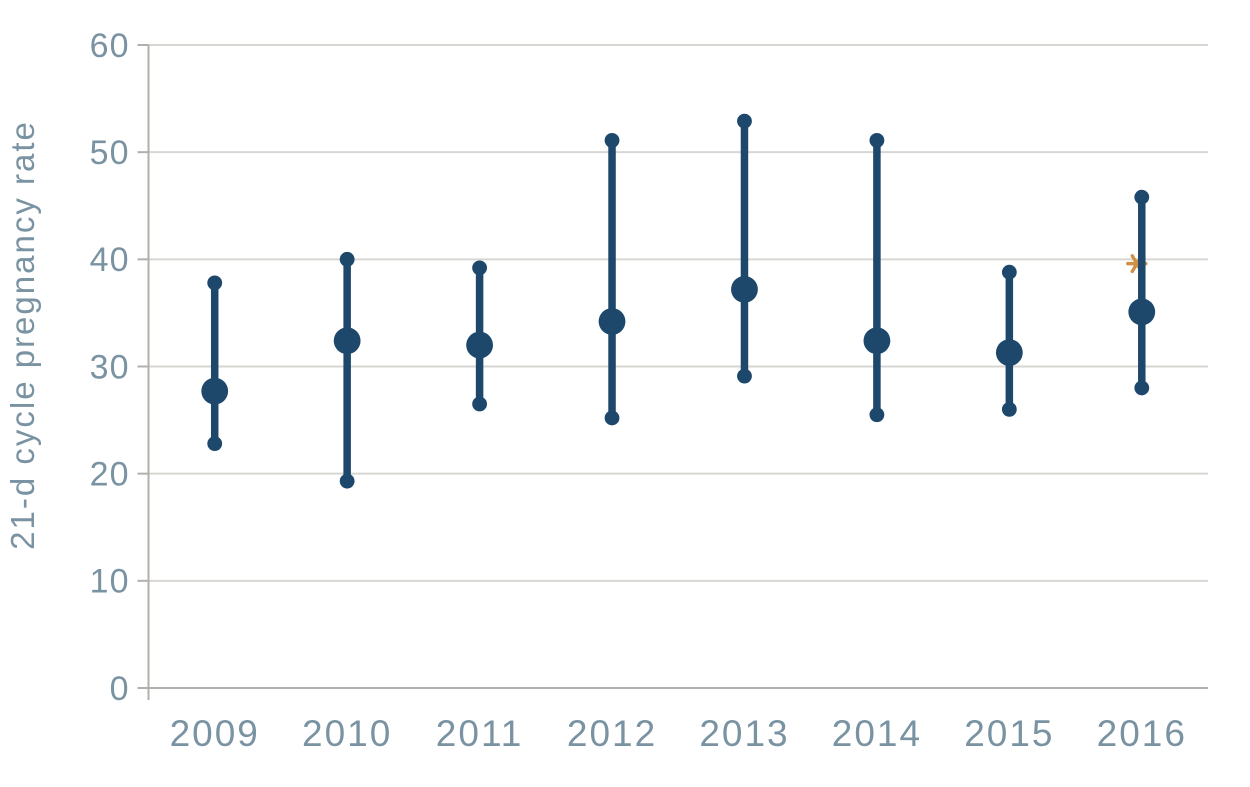 The width and height of the screenshot is (1250, 787). What do you see at coordinates (744, 121) in the screenshot?
I see `ci-upper-cap-2013` at bounding box center [744, 121].